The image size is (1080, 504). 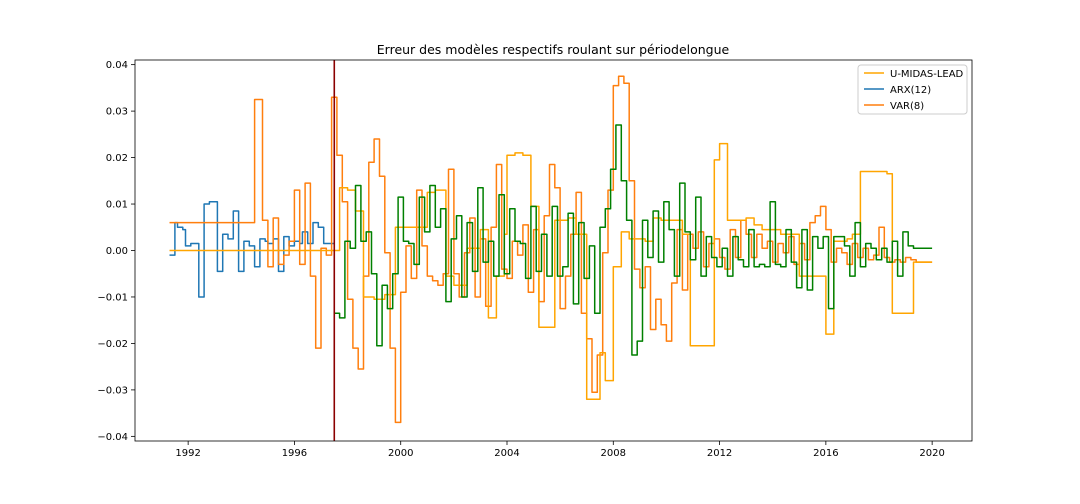 What do you see at coordinates (117, 112) in the screenshot?
I see `y-tick-label-7: 0.03` at bounding box center [117, 112].